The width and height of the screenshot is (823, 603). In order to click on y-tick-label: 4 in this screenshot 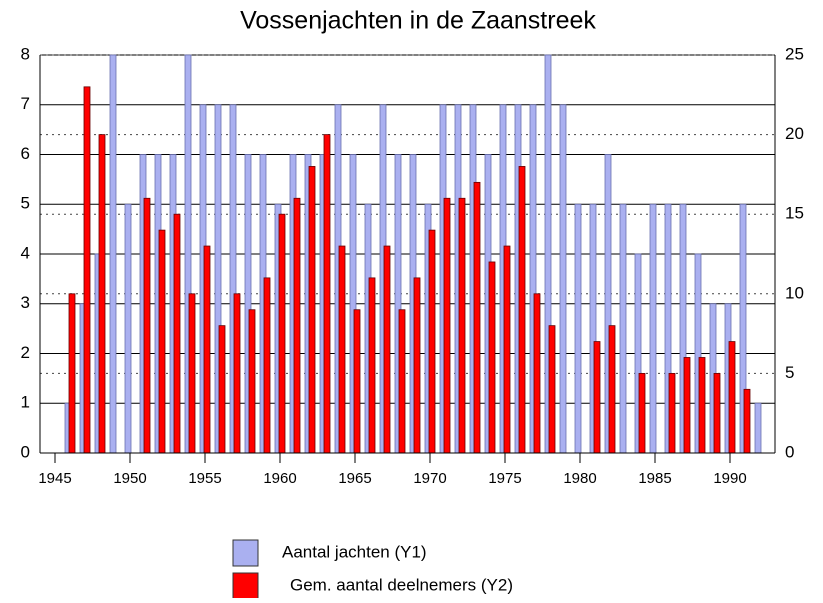, I will do `click(25, 252)`.